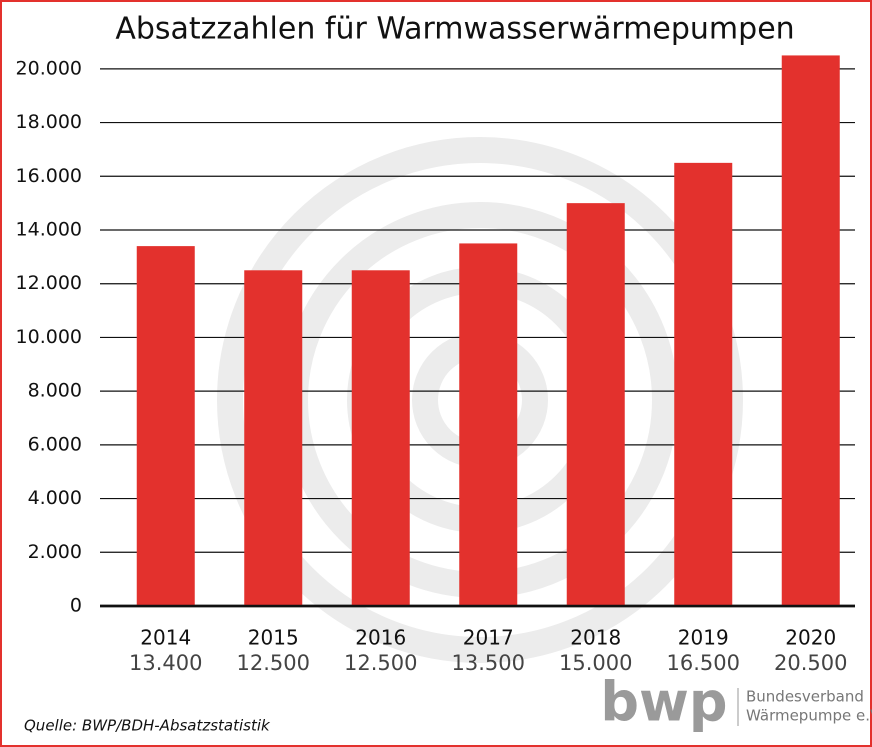 The height and width of the screenshot is (747, 872). Describe the element at coordinates (55, 391) in the screenshot. I see `y-tick-label: 8.000` at that location.